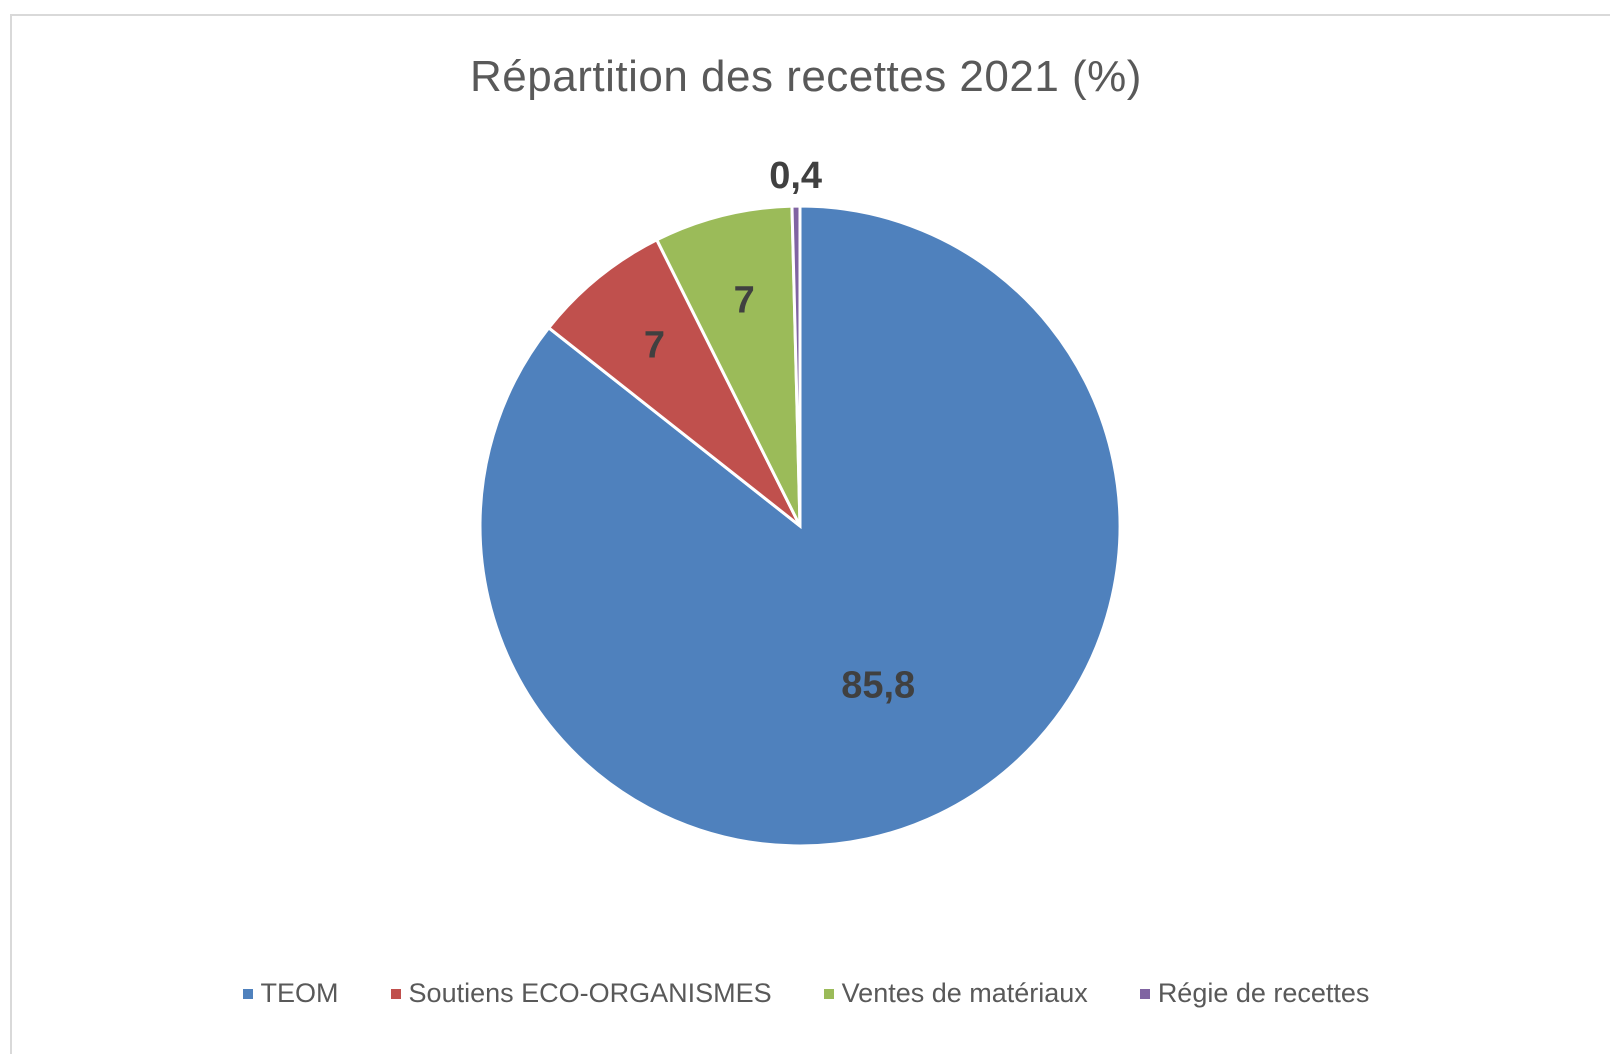  What do you see at coordinates (247, 993) in the screenshot?
I see `legend-swatch-teom` at bounding box center [247, 993].